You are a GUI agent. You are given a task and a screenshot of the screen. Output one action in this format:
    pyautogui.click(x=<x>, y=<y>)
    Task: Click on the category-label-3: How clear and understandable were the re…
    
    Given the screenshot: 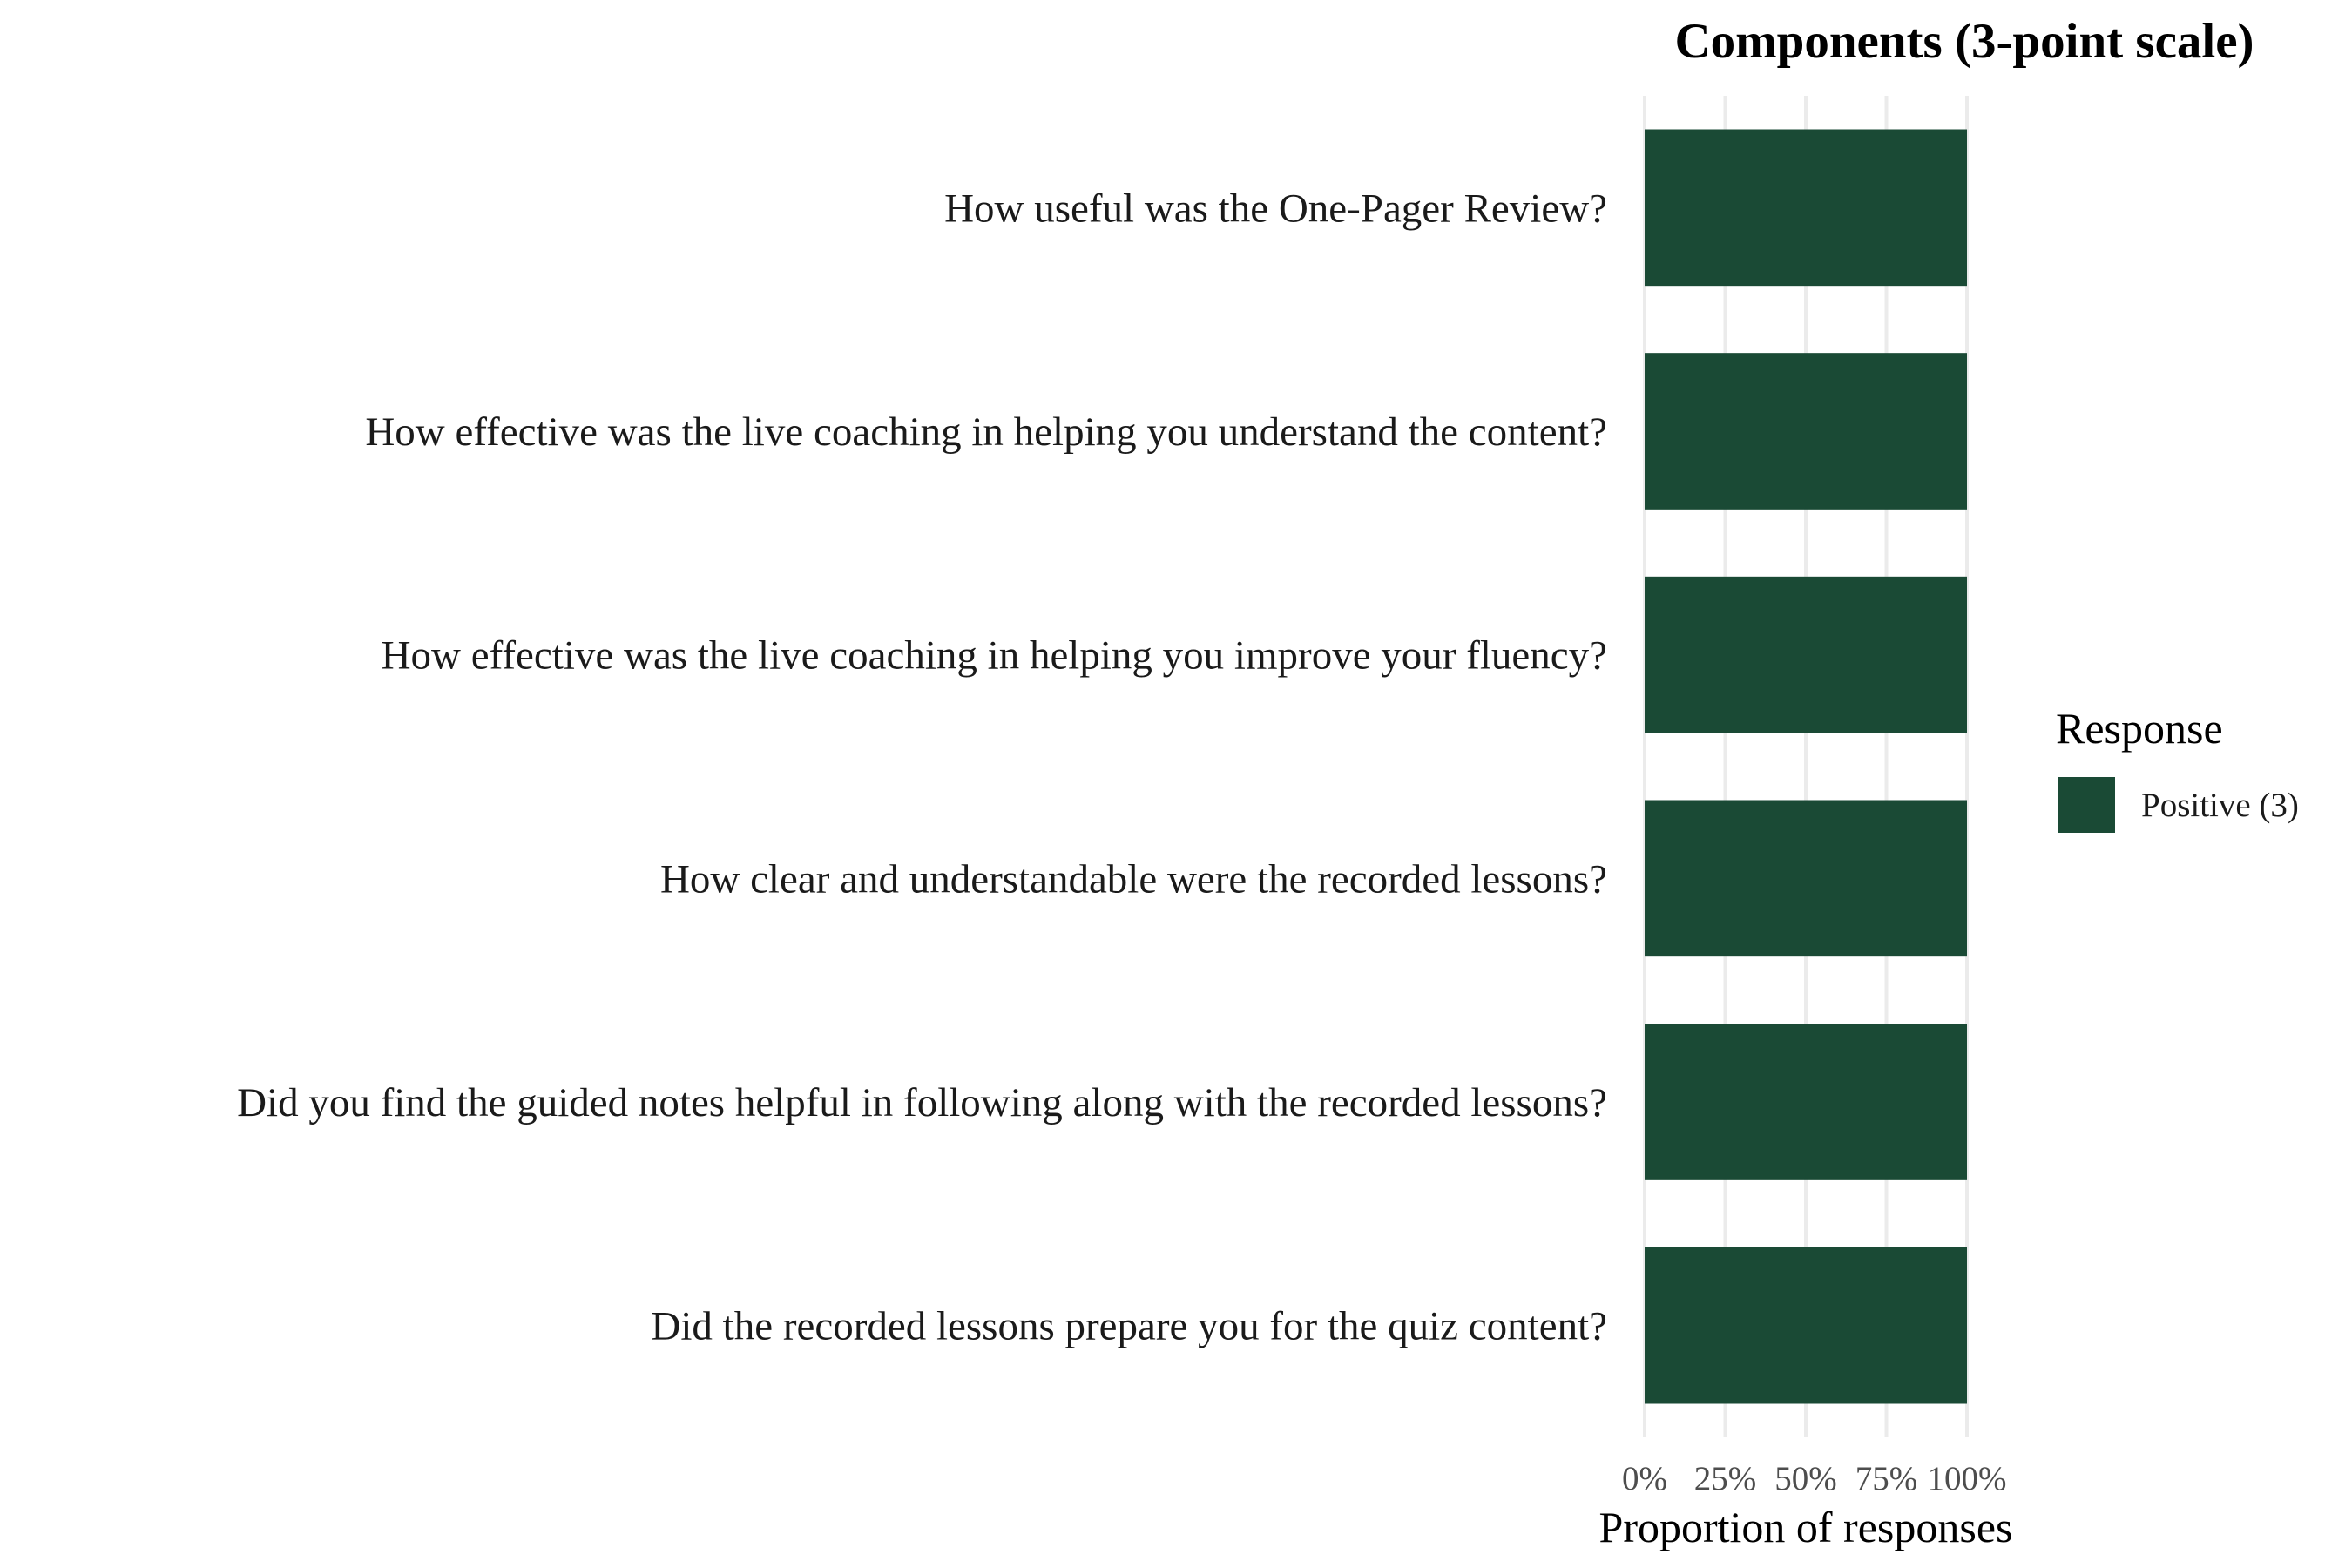 What is the action you would take?
    pyautogui.click(x=1133, y=879)
    